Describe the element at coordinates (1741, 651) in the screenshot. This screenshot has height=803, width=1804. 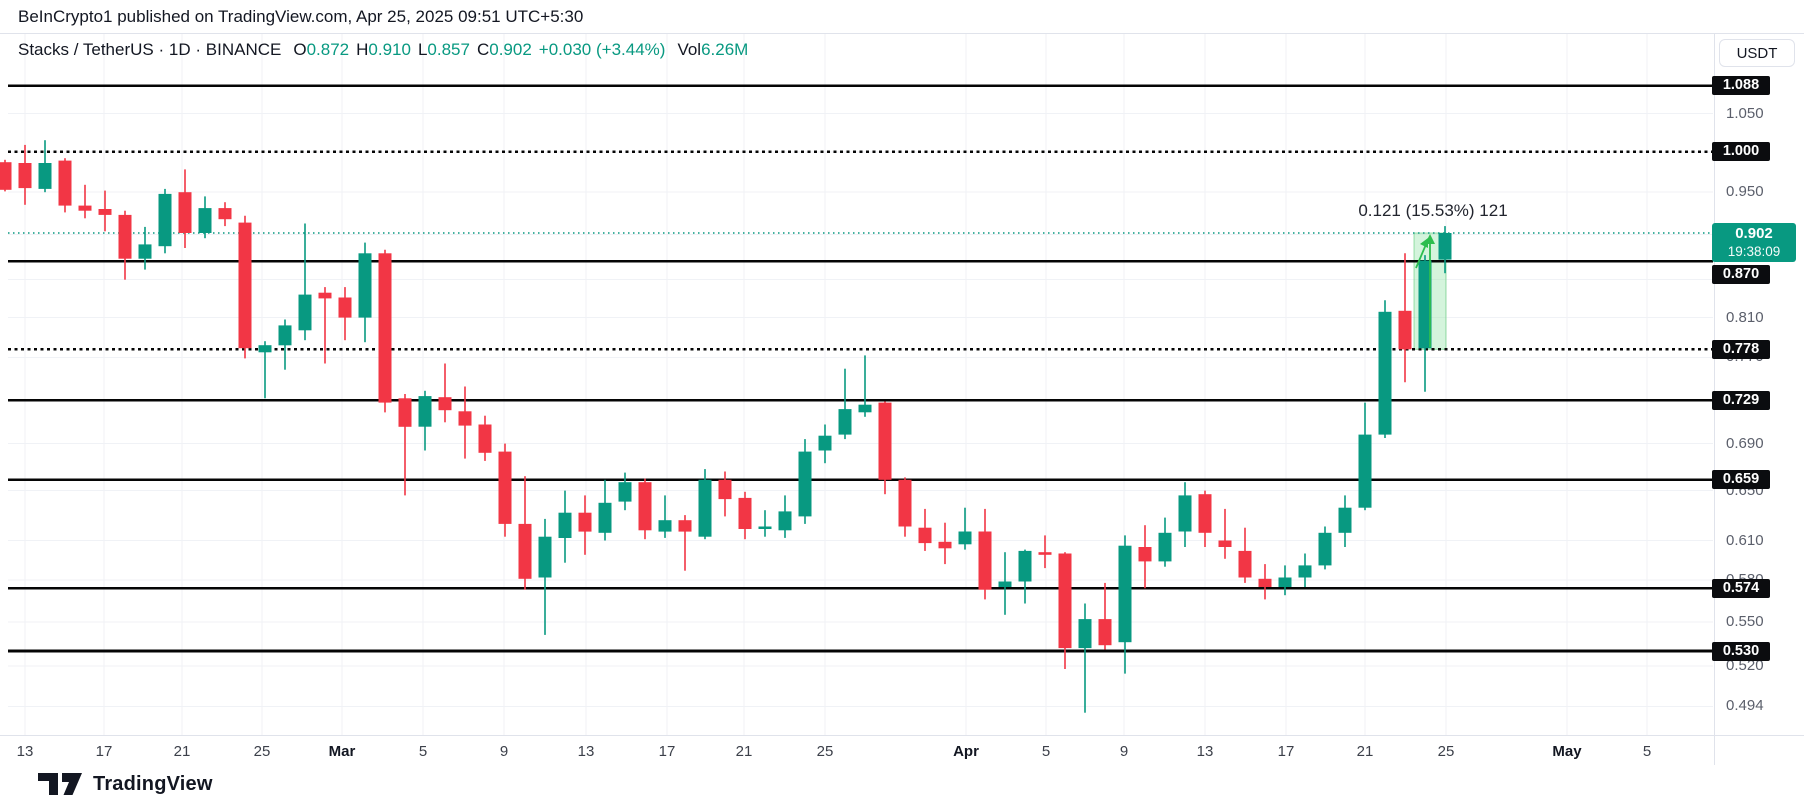
I see `price-level-badge: 0.530` at that location.